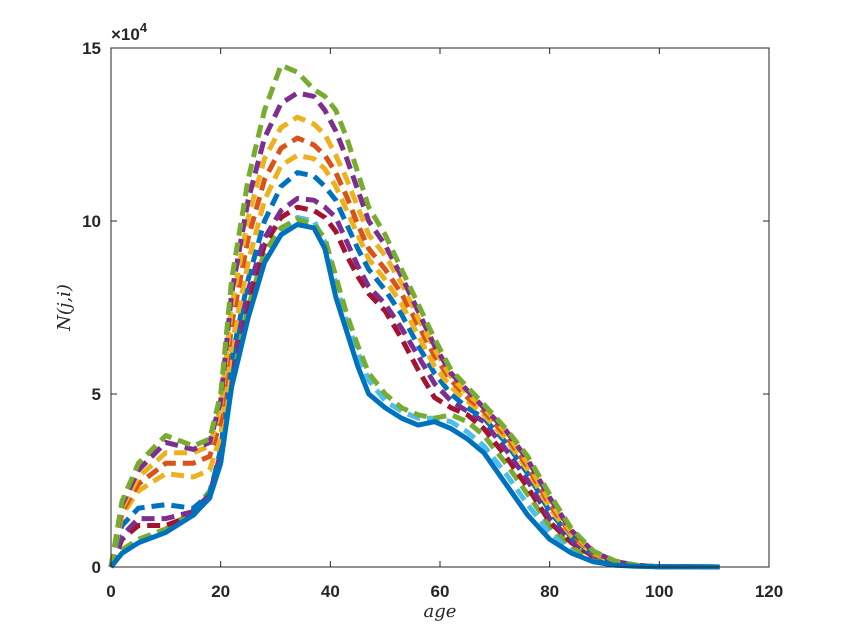 Image resolution: width=850 pixels, height=638 pixels. Describe the element at coordinates (769, 591) in the screenshot. I see `x-tick-label: 120` at that location.